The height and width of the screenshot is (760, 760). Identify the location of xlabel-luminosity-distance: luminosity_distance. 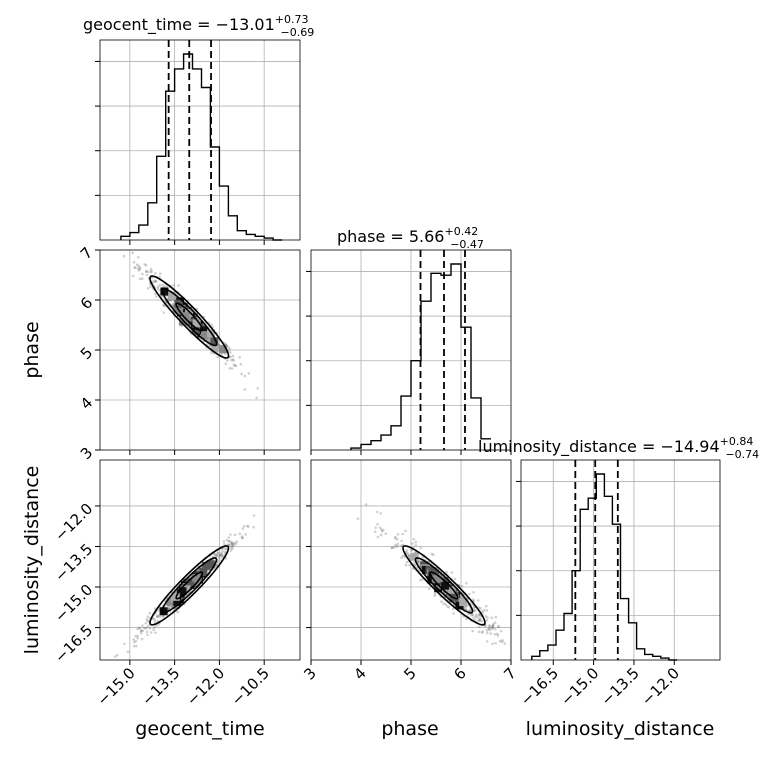
(620, 729).